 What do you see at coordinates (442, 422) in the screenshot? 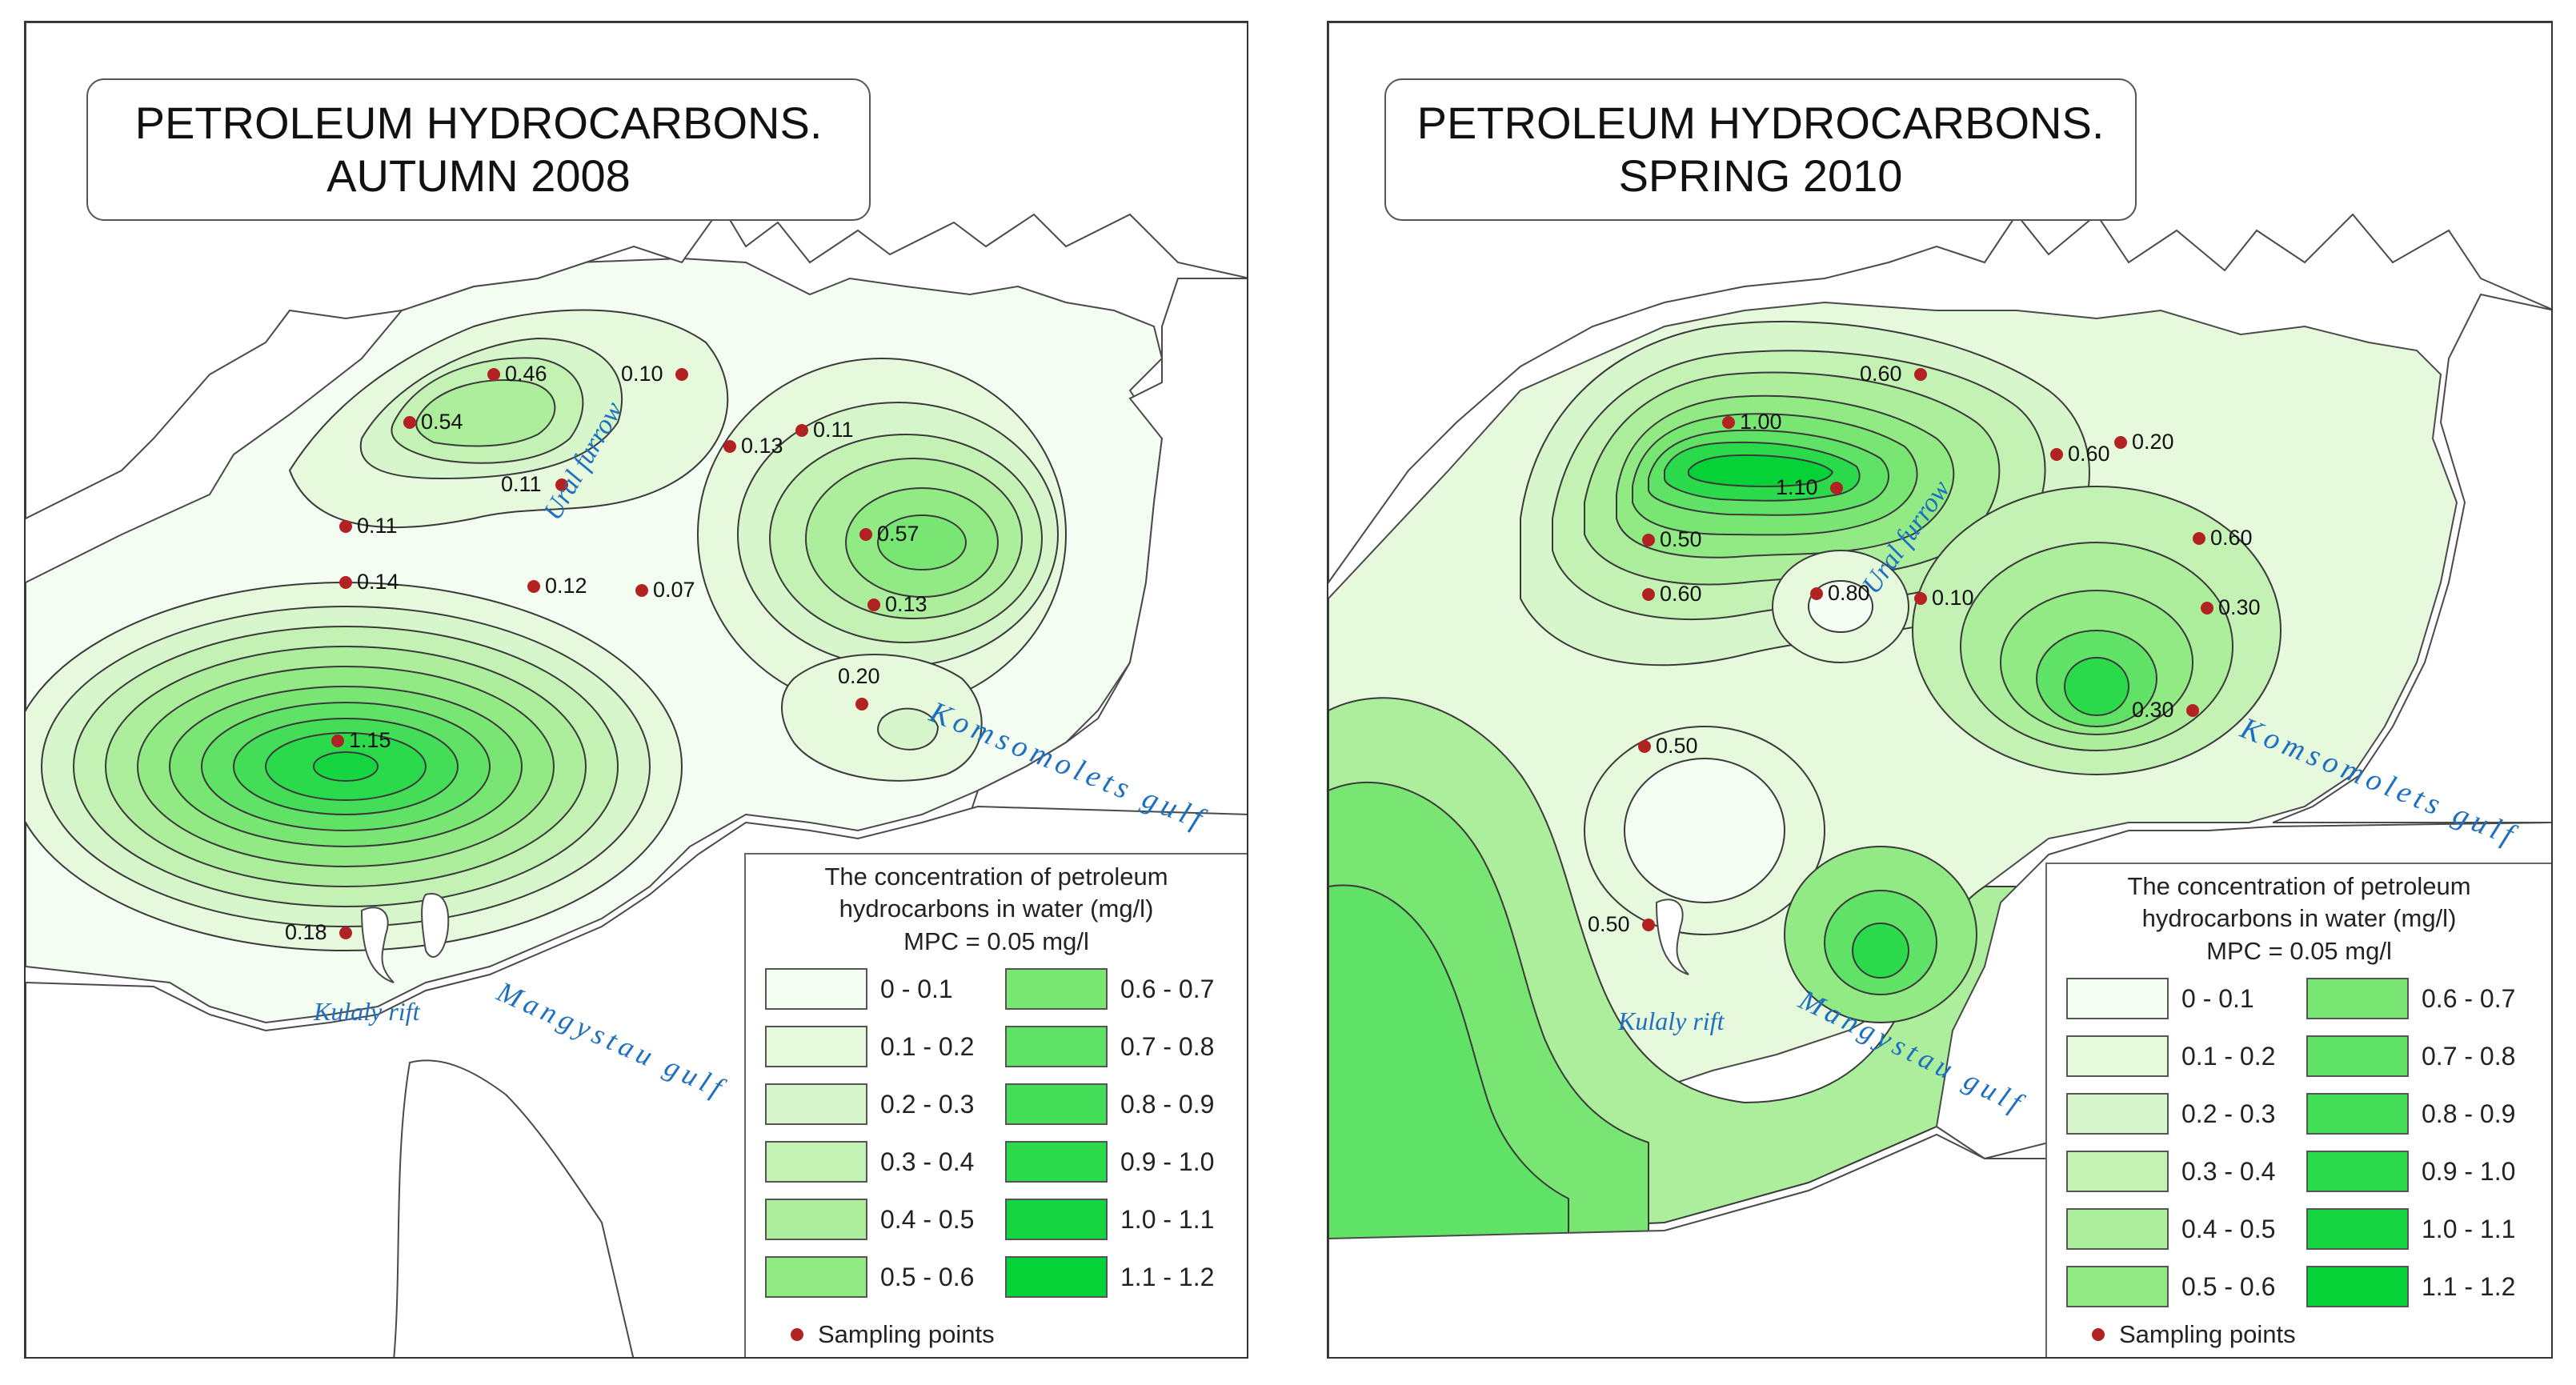
I see `sampling-point-value: 0.54` at bounding box center [442, 422].